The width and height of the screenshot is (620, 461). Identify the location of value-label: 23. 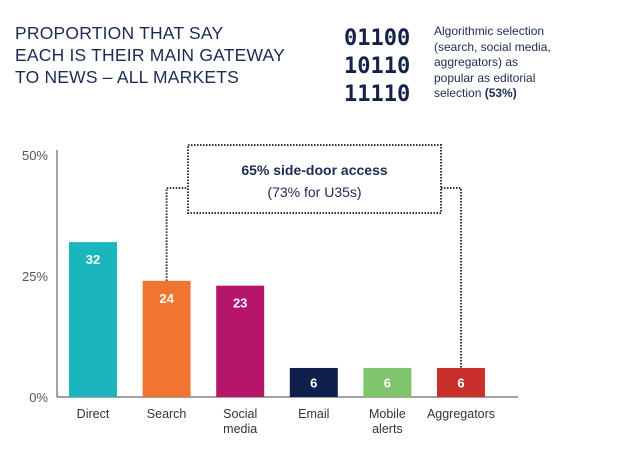
(240, 303).